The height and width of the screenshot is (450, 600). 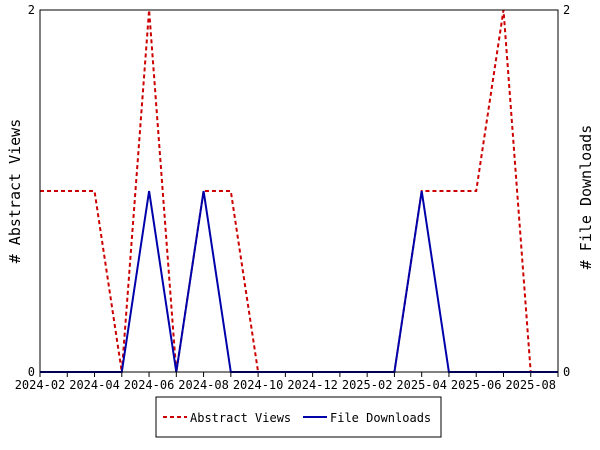 What do you see at coordinates (530, 385) in the screenshot?
I see `x-tick-label: 2025-08` at bounding box center [530, 385].